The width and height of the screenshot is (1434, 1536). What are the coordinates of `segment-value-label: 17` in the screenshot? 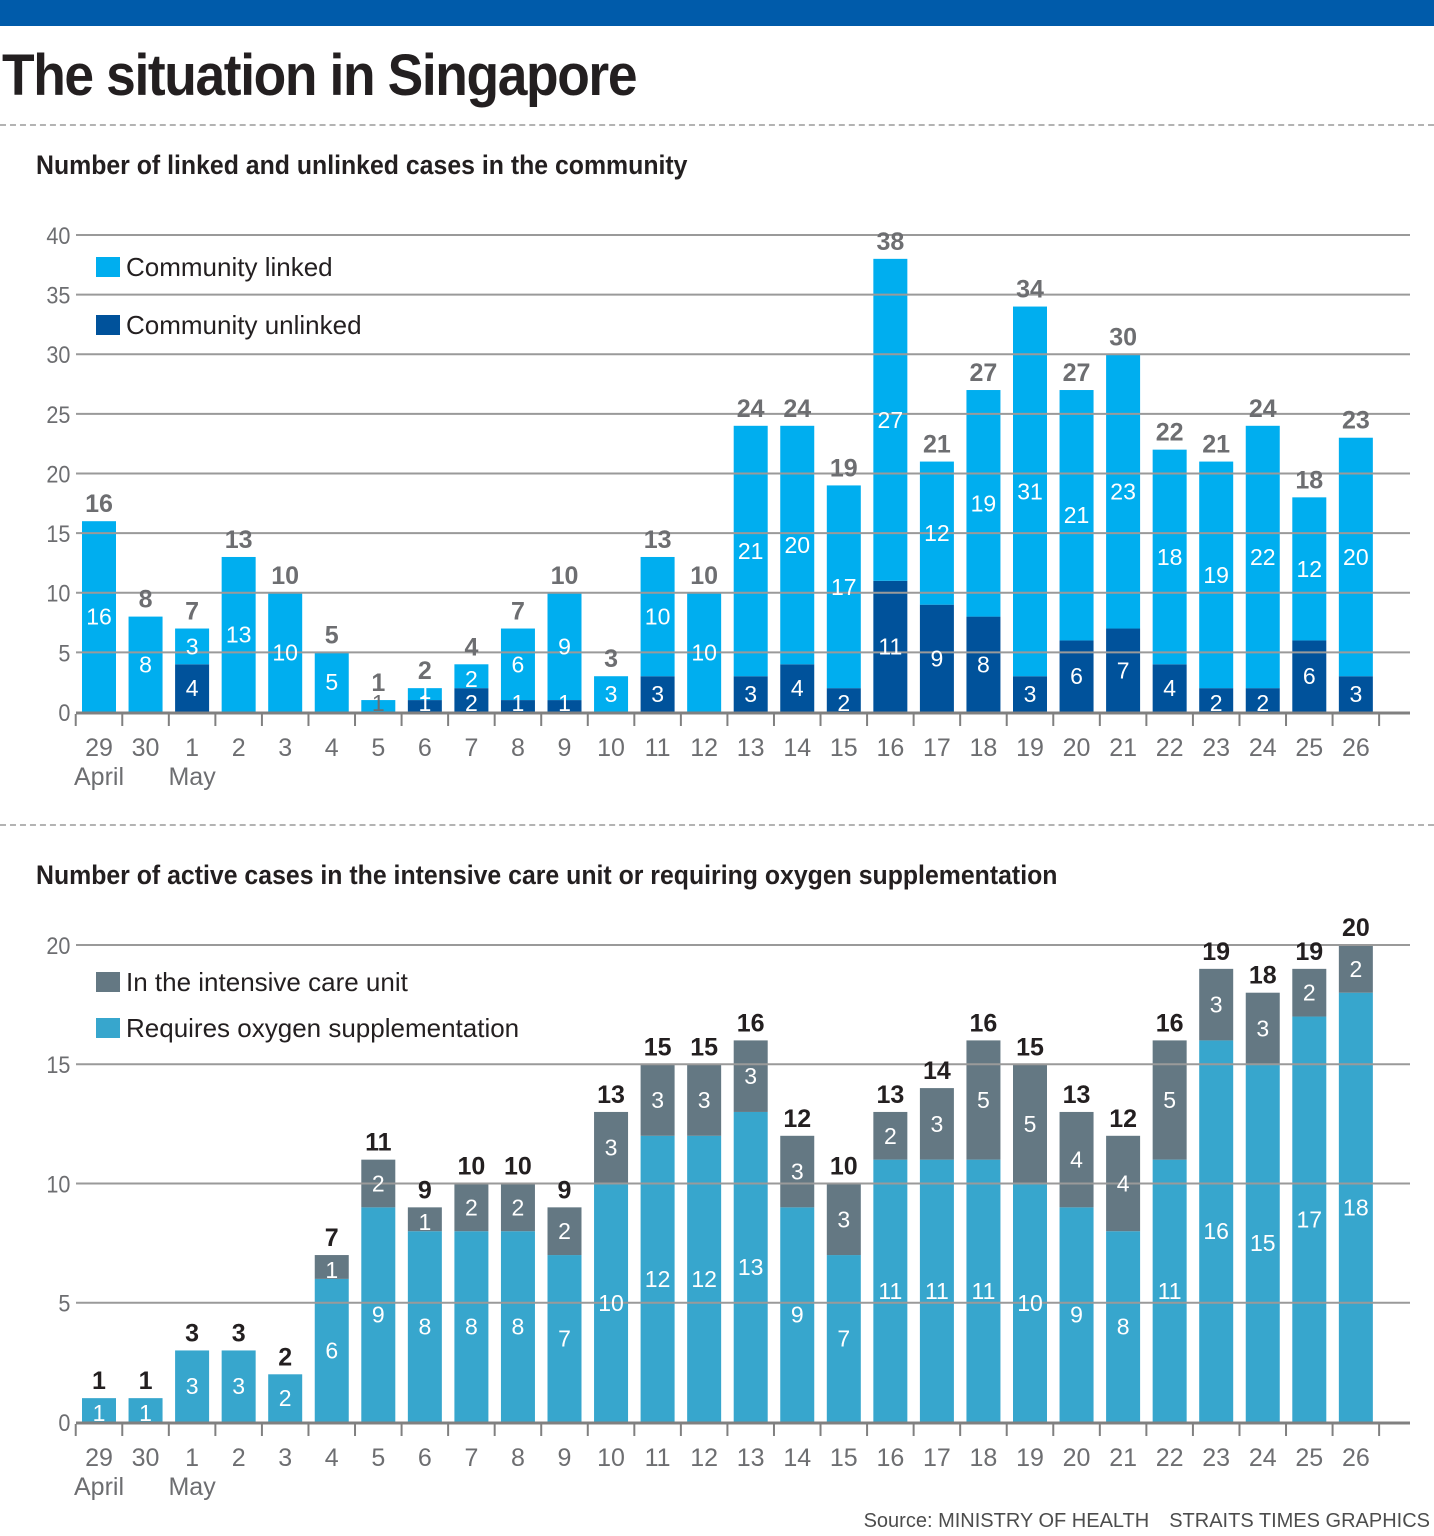 It's located at (1310, 1219).